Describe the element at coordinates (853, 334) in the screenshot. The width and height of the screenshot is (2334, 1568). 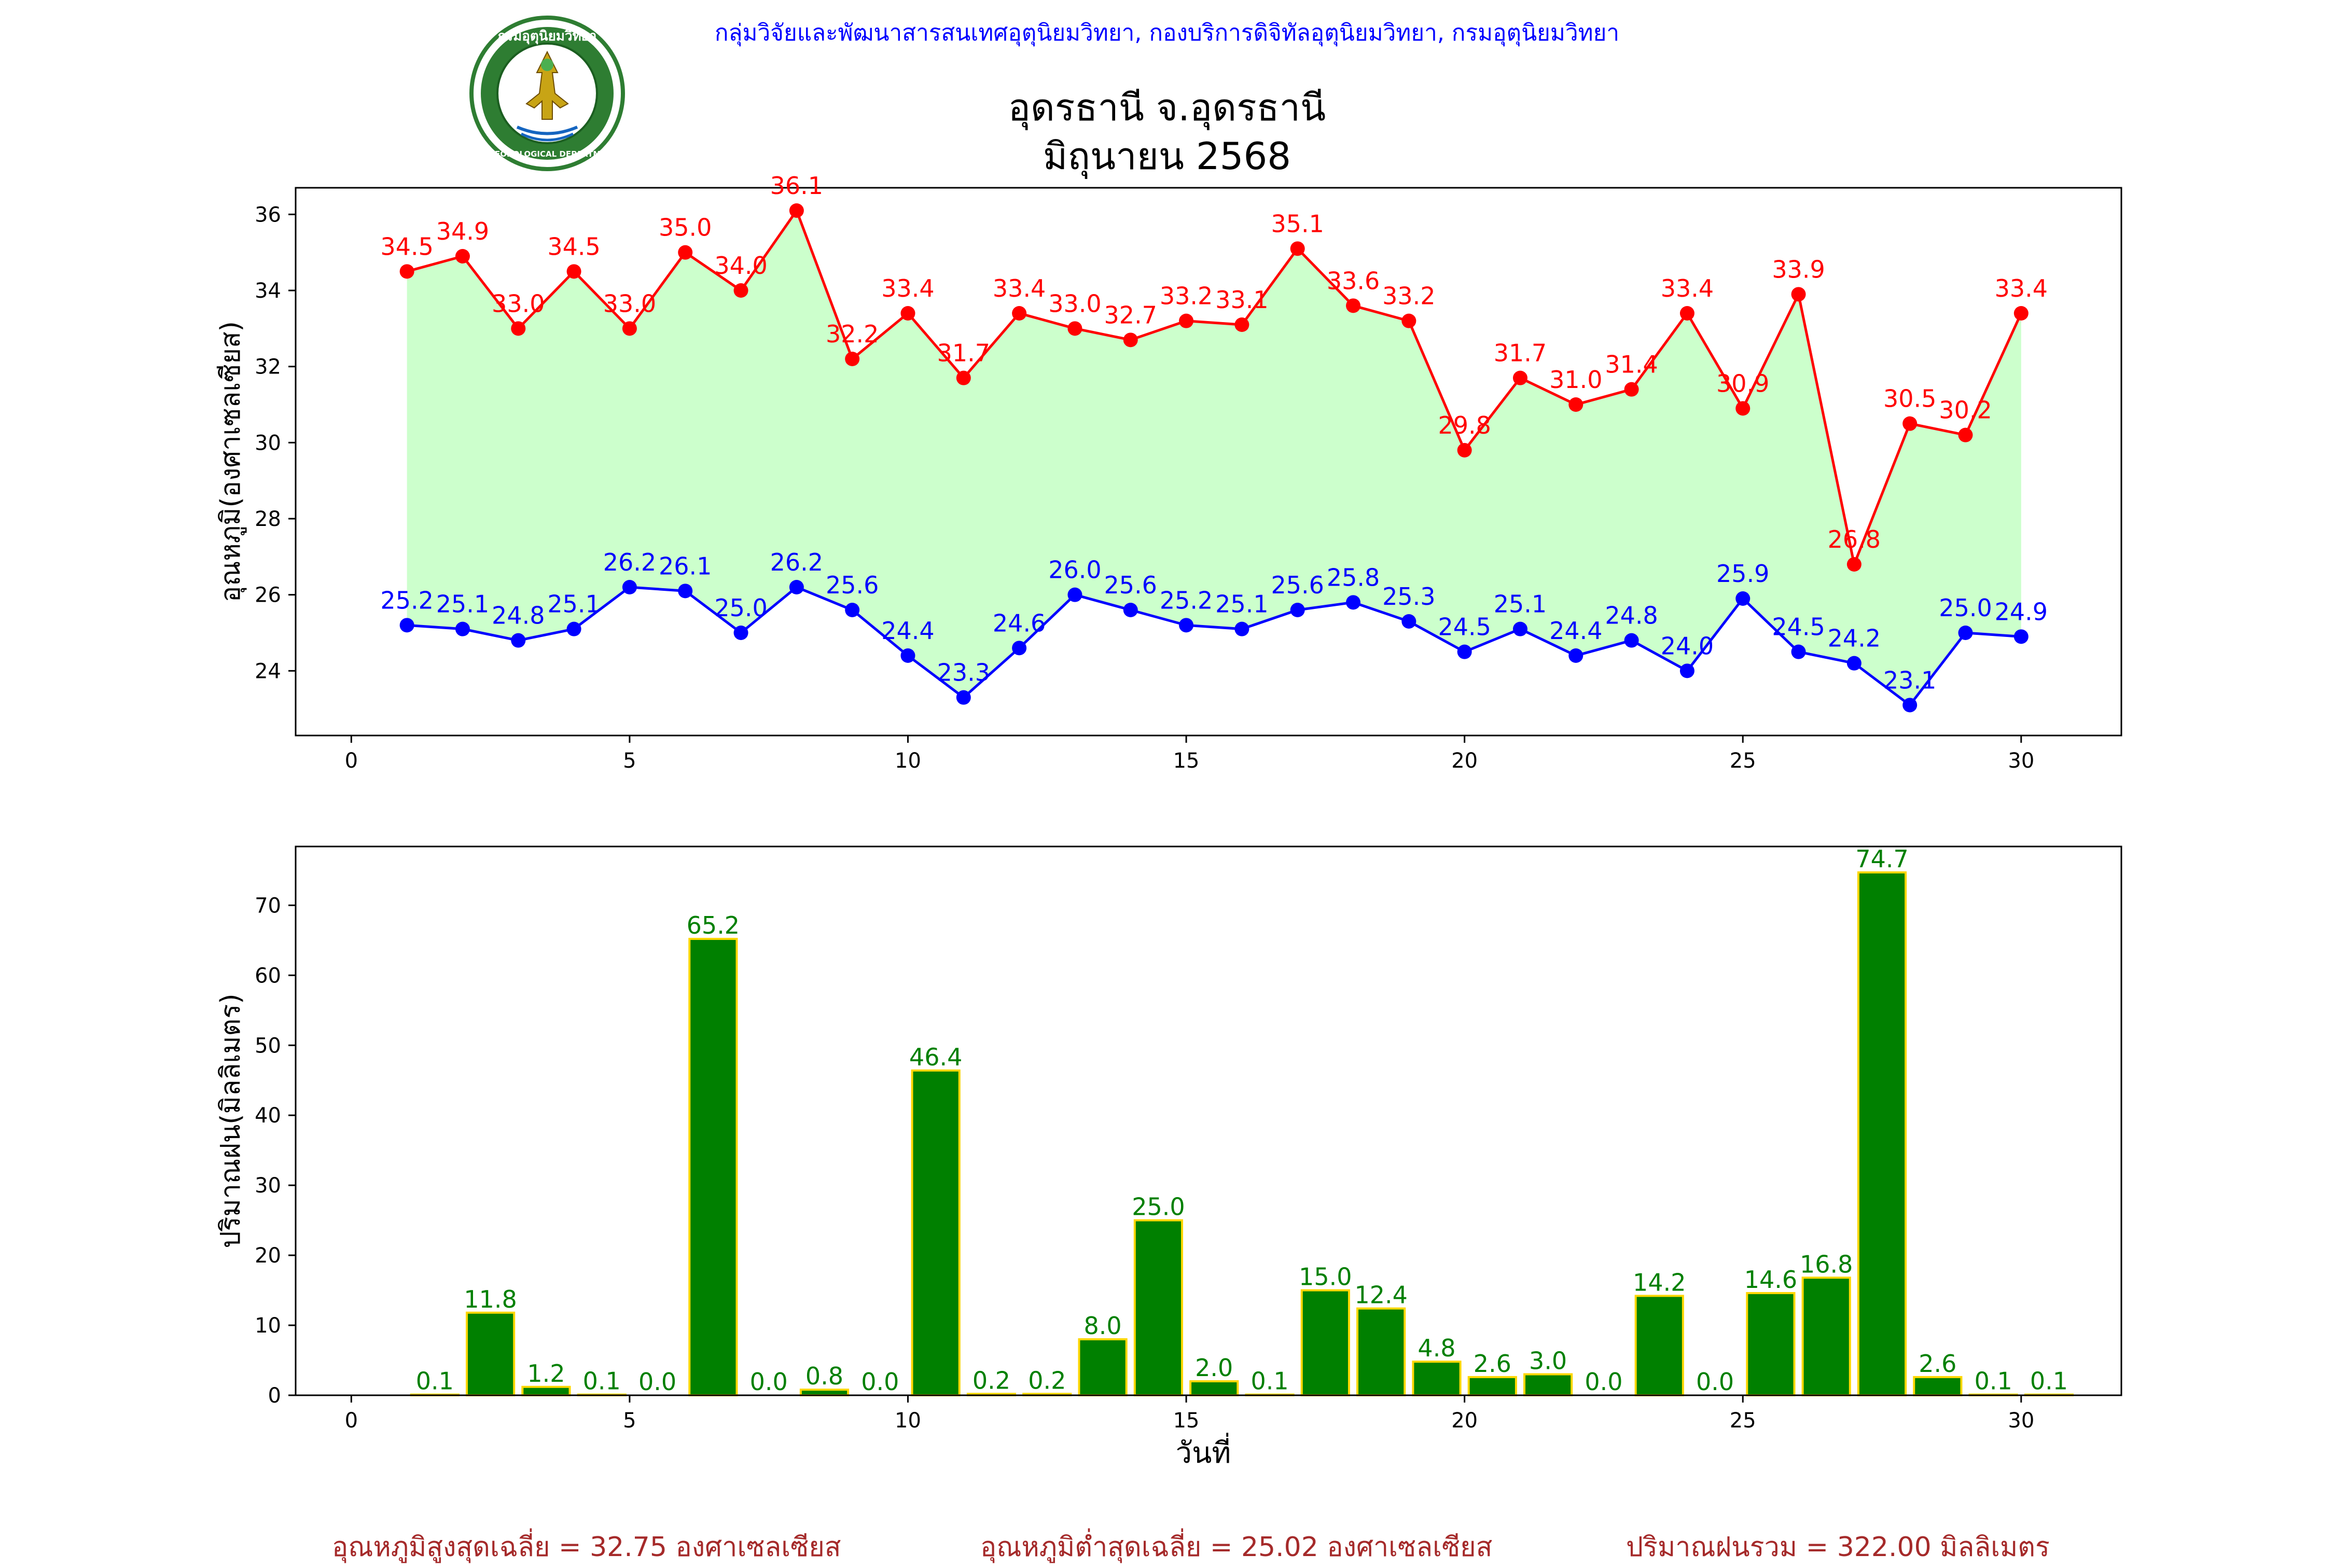
I see `max-temp-value-label: 32.2` at that location.